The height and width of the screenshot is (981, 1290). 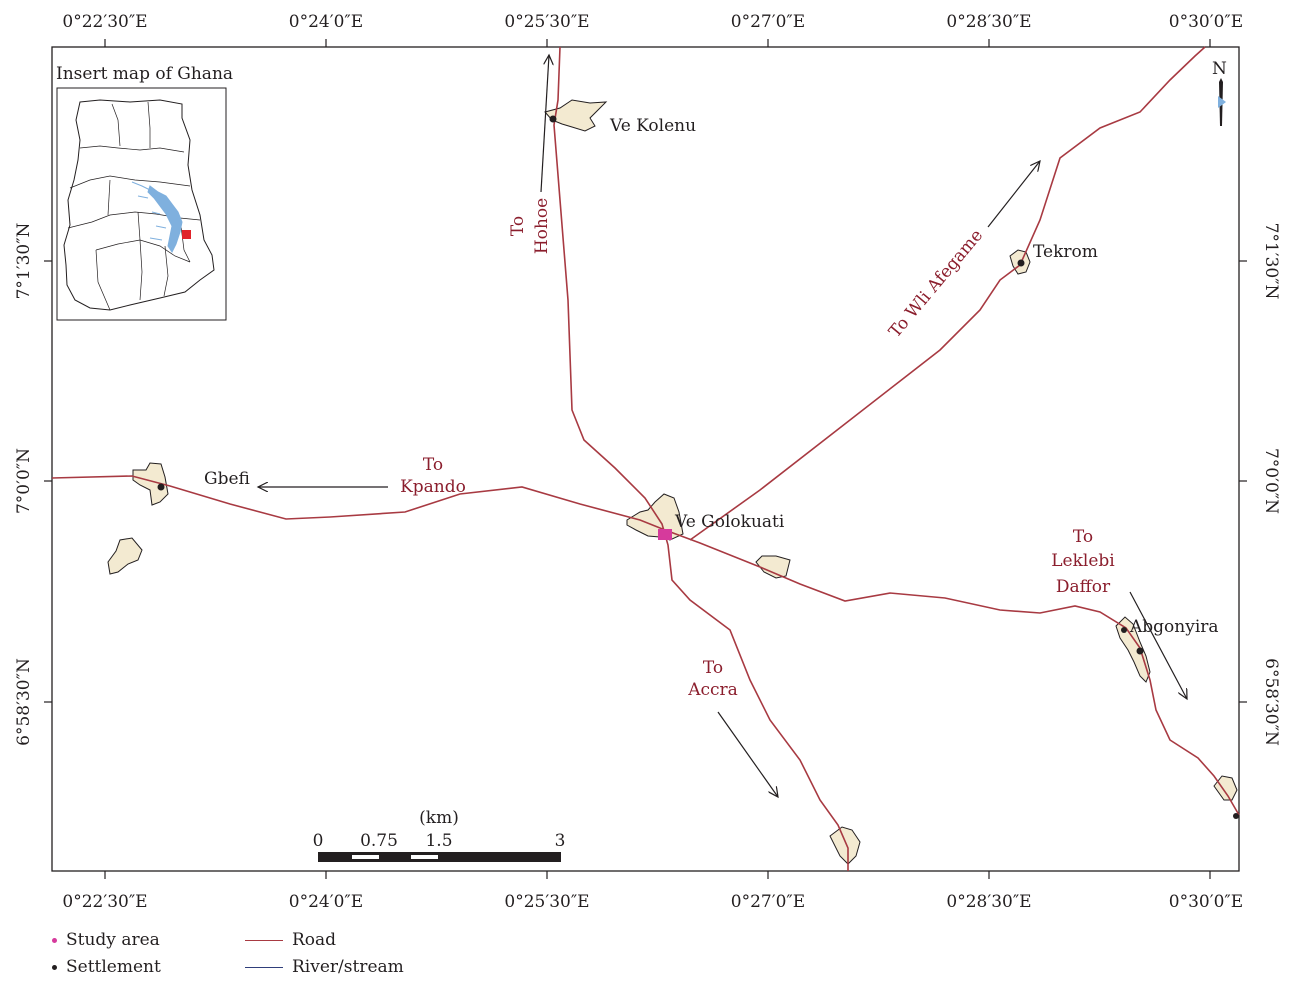 What do you see at coordinates (186, 234) in the screenshot?
I see `inset-study-location` at bounding box center [186, 234].